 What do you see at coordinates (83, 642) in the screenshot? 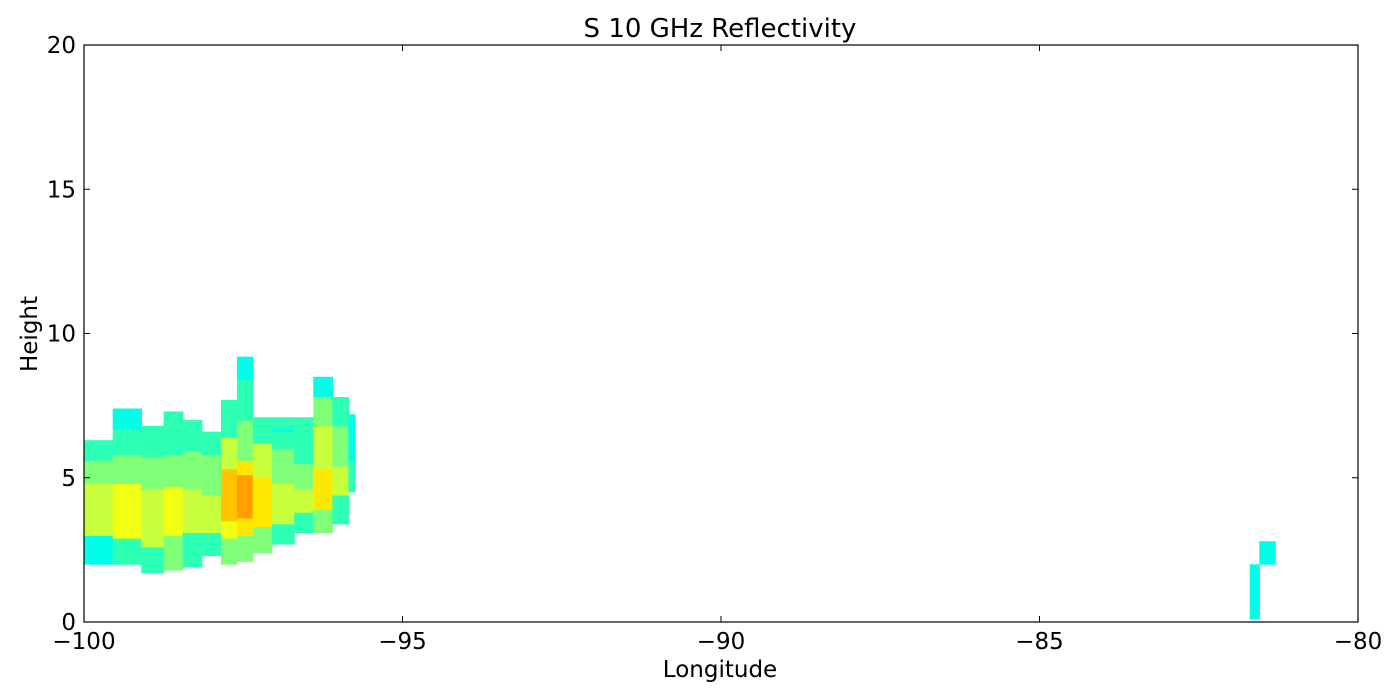
I see `x-tick-label: −100` at bounding box center [83, 642].